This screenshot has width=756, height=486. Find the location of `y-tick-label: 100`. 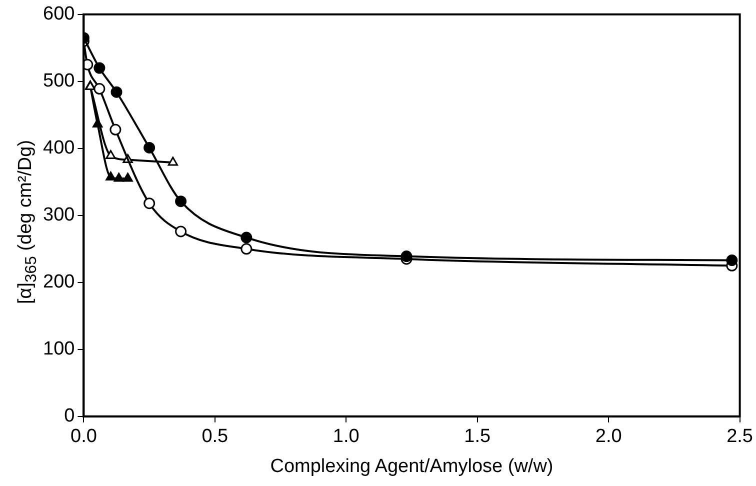

y-tick-label: 100 is located at coordinates (59, 349).